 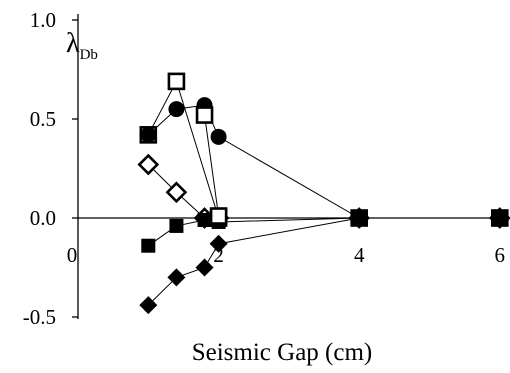 I want to click on x-axis-label: Seismic Gap (cm), so click(x=282, y=352).